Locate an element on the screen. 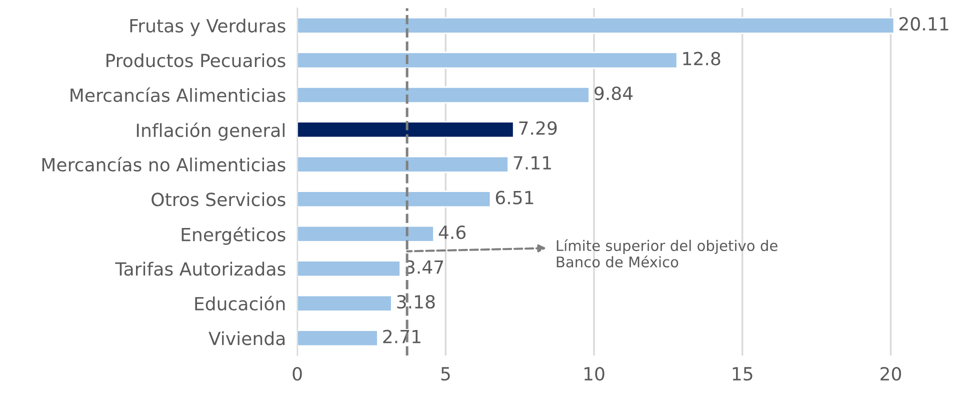 This screenshot has height=404, width=959. data-label: 4.6 is located at coordinates (452, 233).